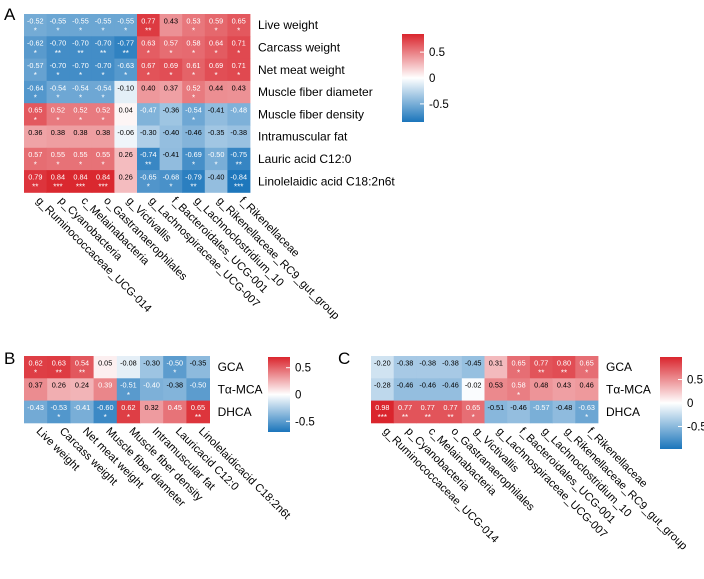 The image size is (704, 579). What do you see at coordinates (473, 362) in the screenshot?
I see `cell-value-label: -0.45` at bounding box center [473, 362].